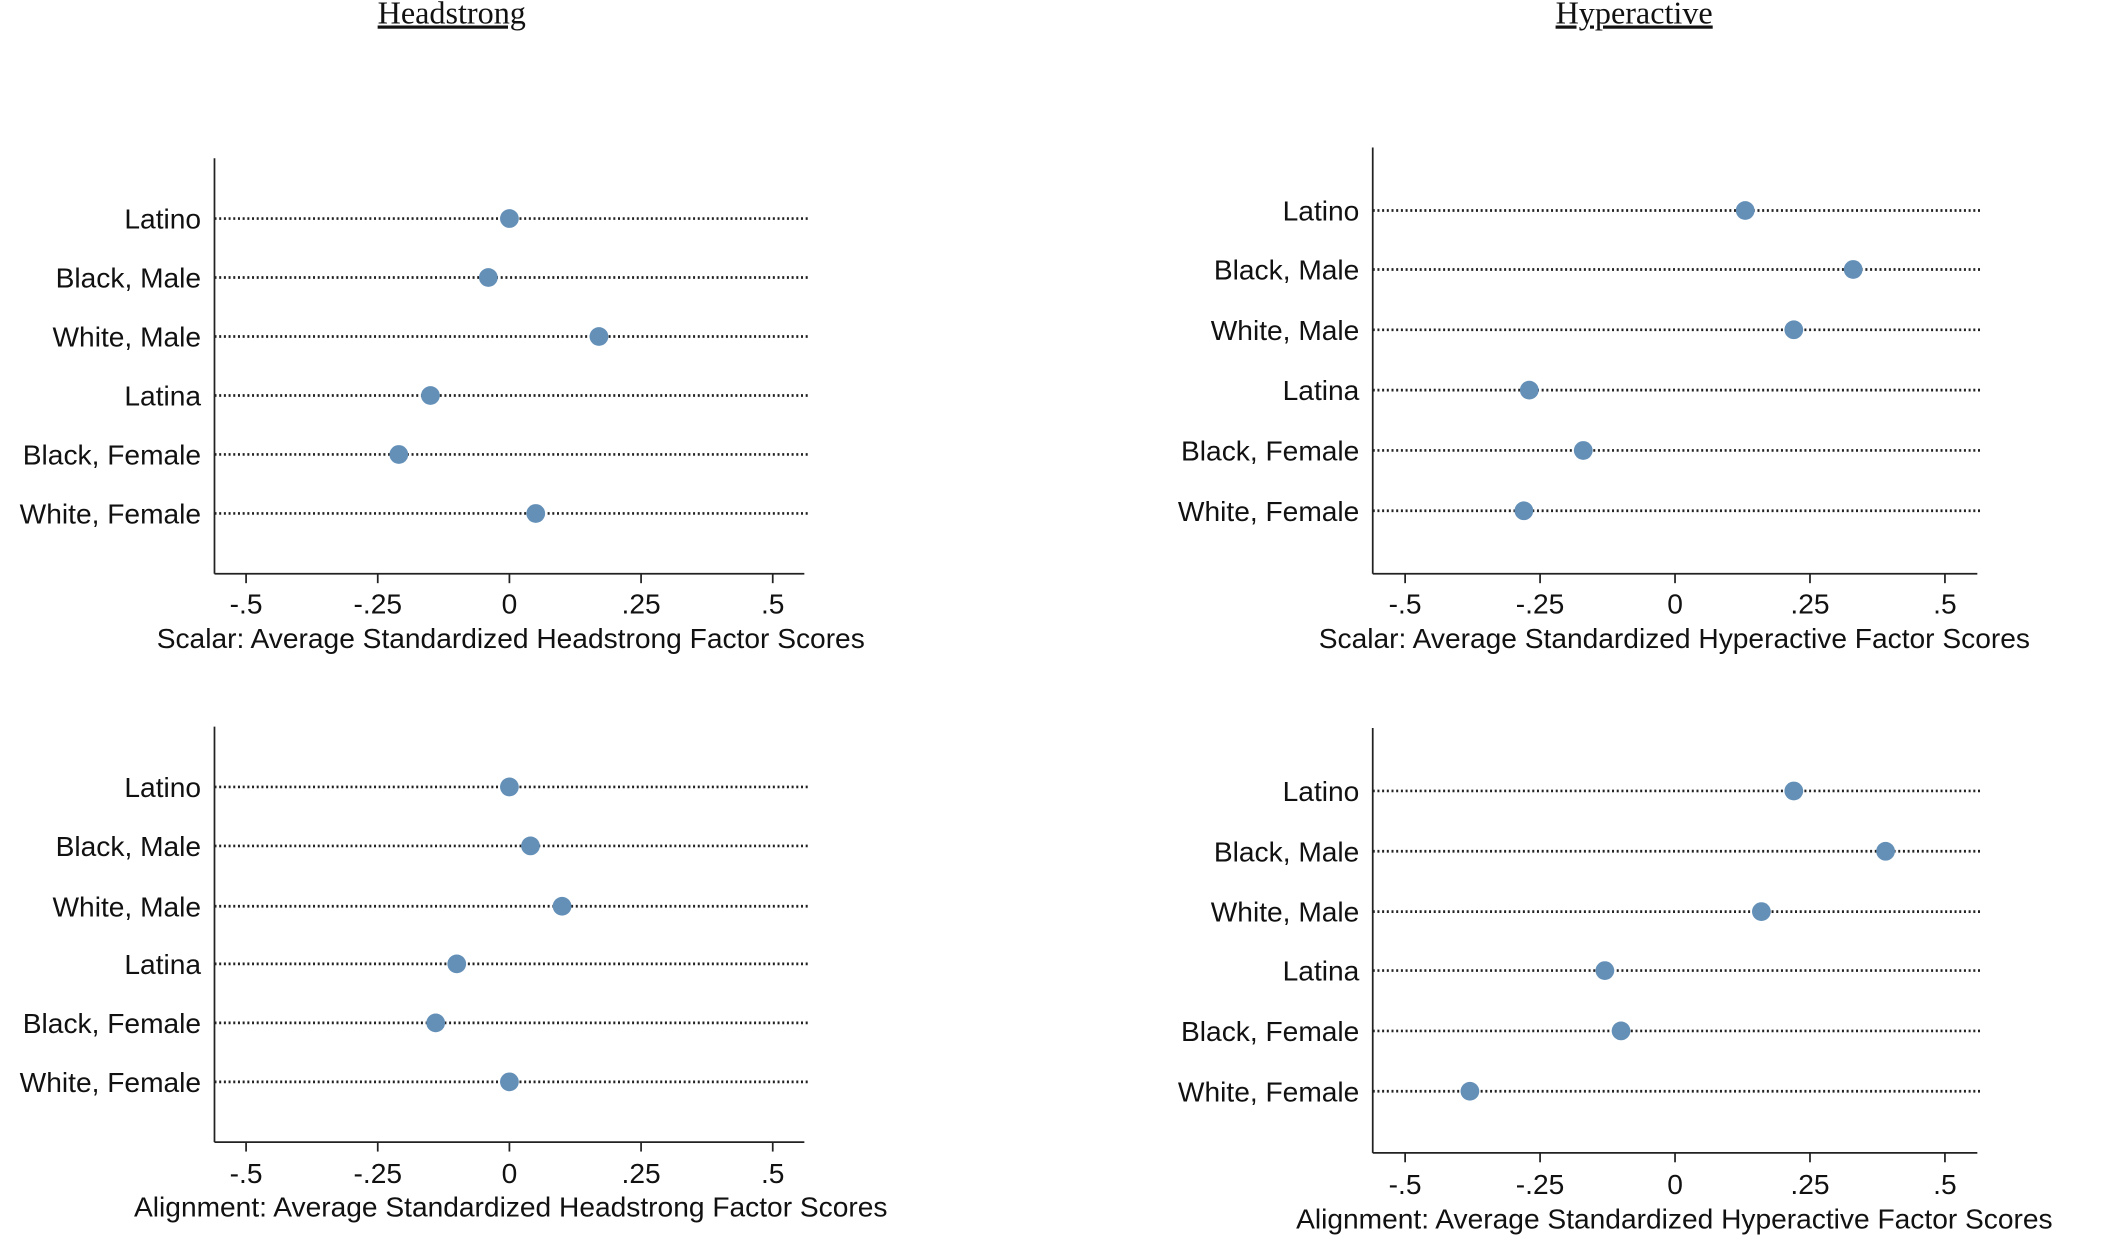 The width and height of the screenshot is (2102, 1241). What do you see at coordinates (1634, 15) in the screenshot?
I see `column-heading: Hyperactive` at bounding box center [1634, 15].